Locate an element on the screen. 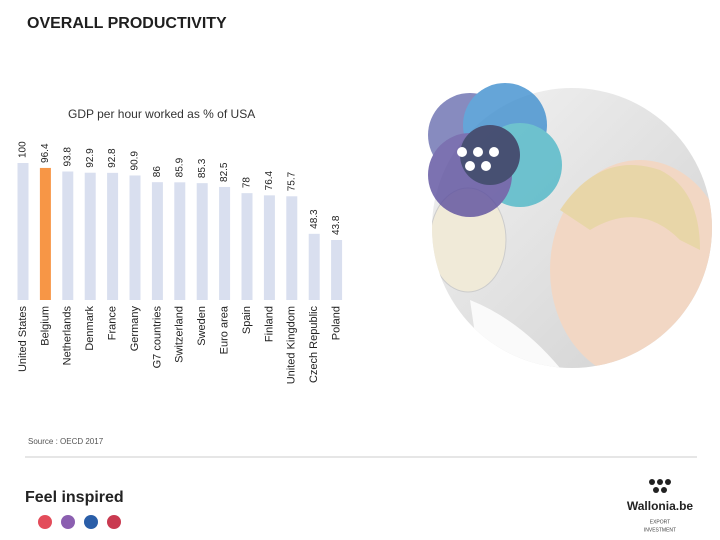  x-tick-label: Czech Republic is located at coordinates (314, 345).